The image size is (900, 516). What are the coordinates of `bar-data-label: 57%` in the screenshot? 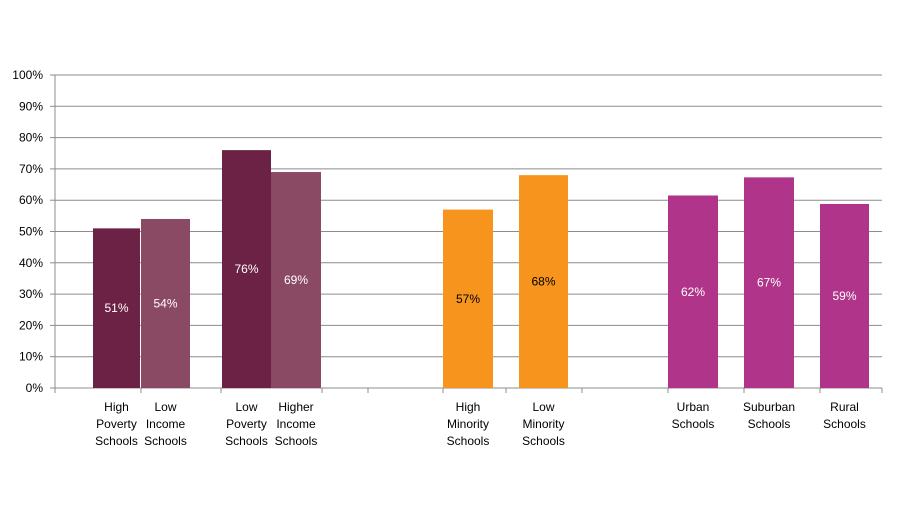 It's located at (468, 299).